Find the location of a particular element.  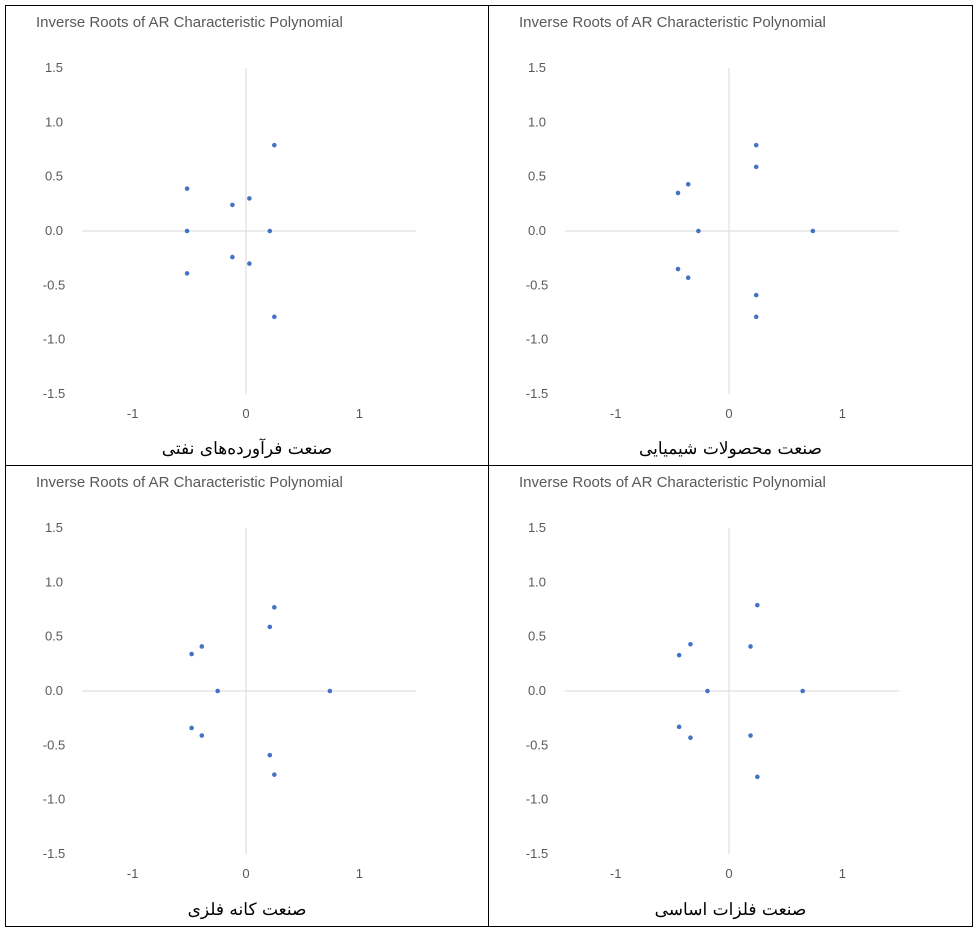

scatter-plot-2: 1.5 1.0 0.5 0.0 -0.5 -1.0 -1.5 -1 0 1 is located at coordinates (712, 240).